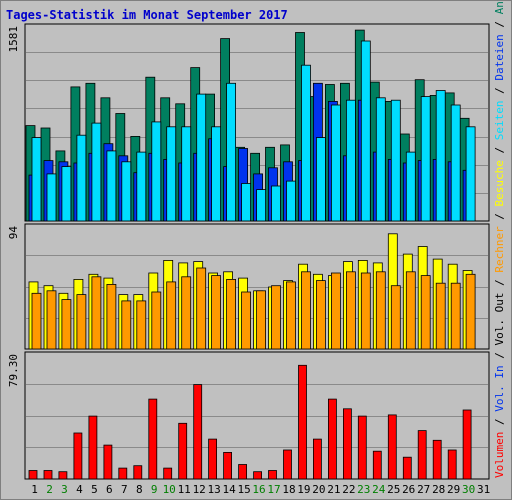 The height and width of the screenshot is (500, 512). What do you see at coordinates (273, 489) in the screenshot?
I see `x-tick-label: 17` at bounding box center [273, 489].